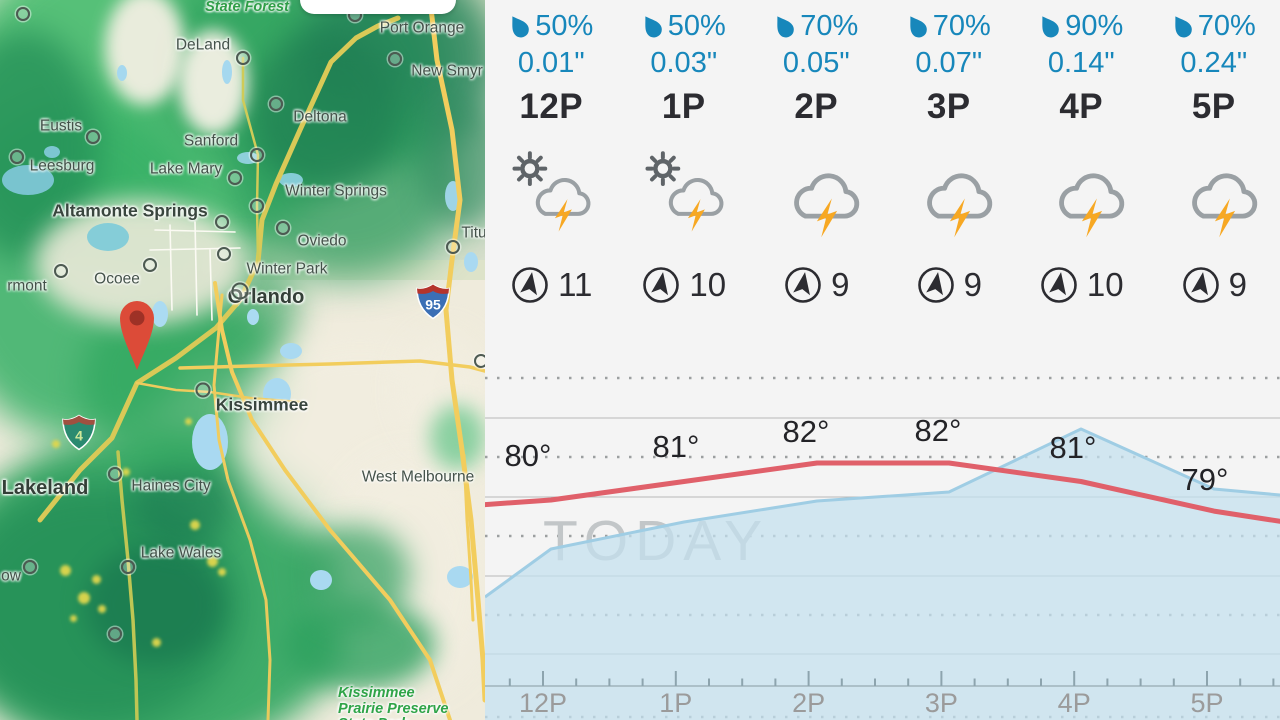 The width and height of the screenshot is (1280, 720). What do you see at coordinates (543, 703) in the screenshot?
I see `axis-hour-label: 12P` at bounding box center [543, 703].